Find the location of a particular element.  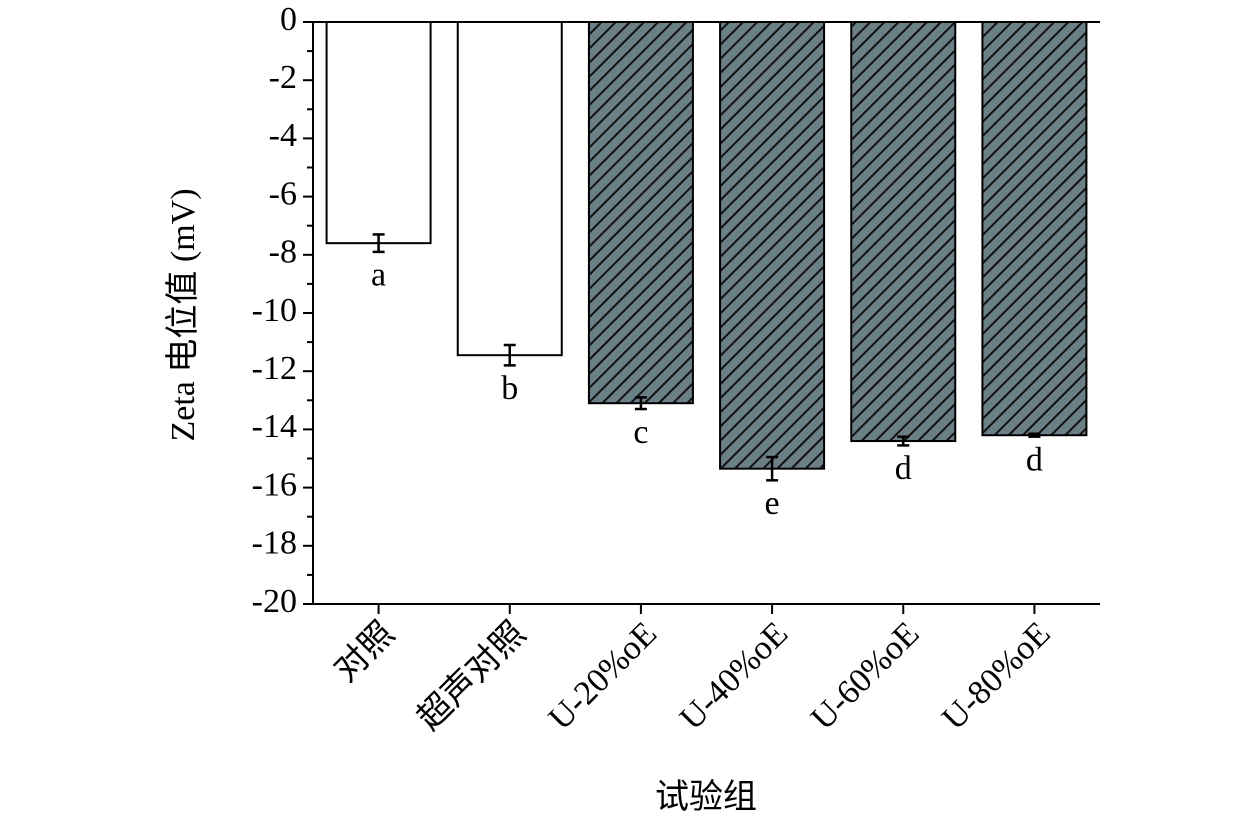

value-label: b is located at coordinates (509, 388).